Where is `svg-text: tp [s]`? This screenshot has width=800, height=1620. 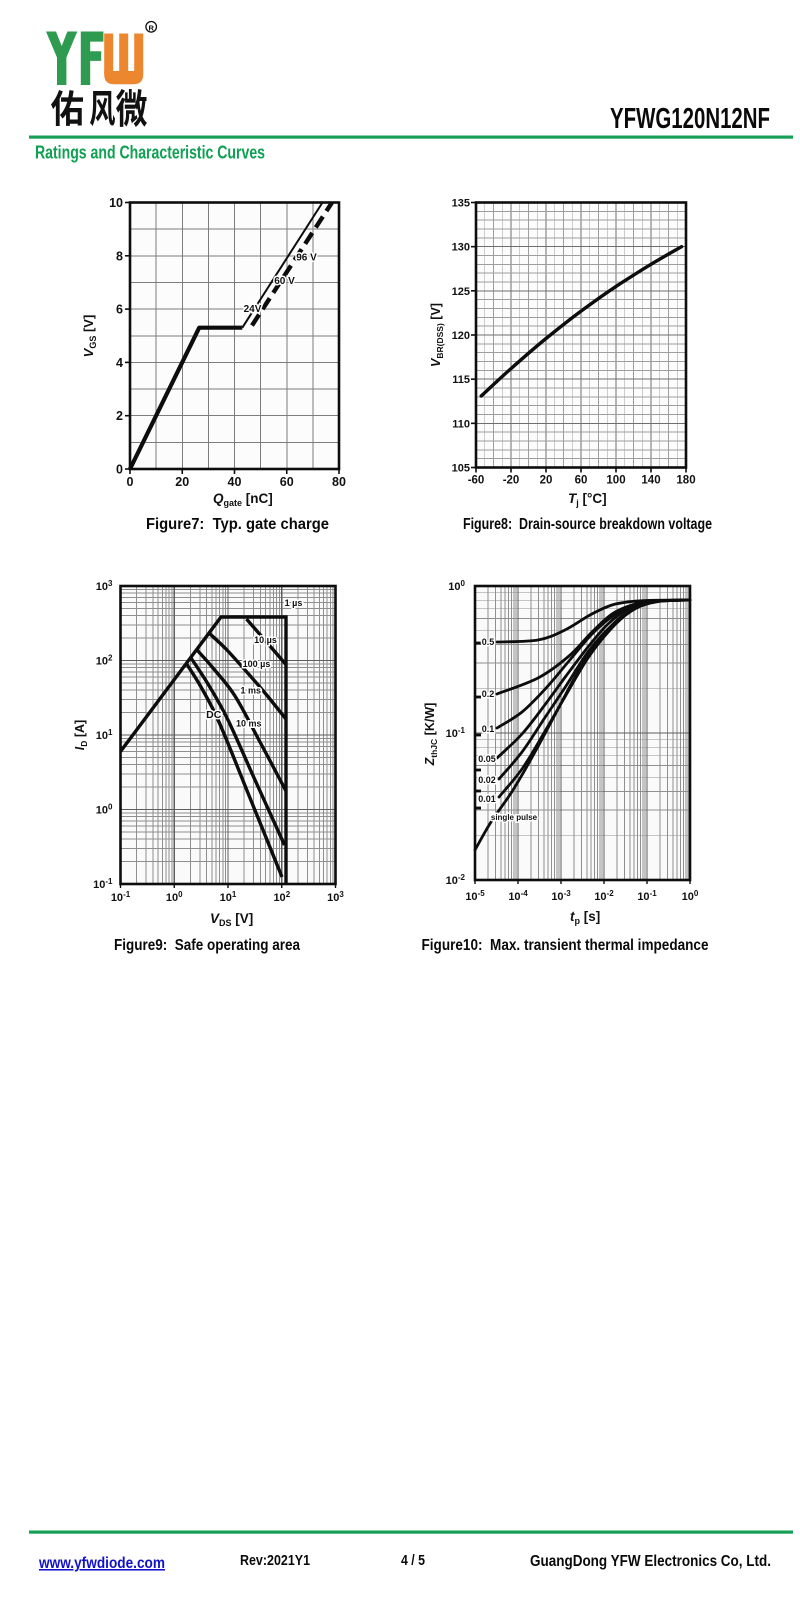
svg-text: tp [s] is located at coordinates (585, 917).